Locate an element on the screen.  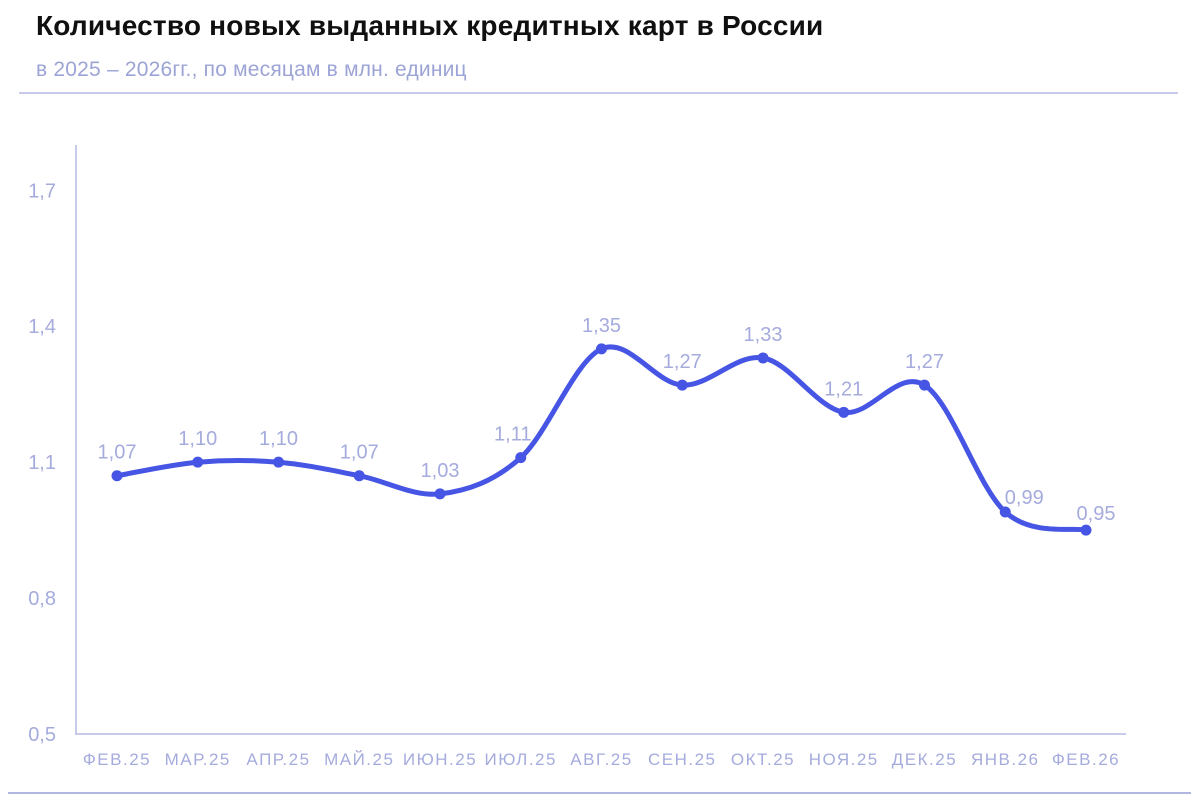
y-tick-label: 1,7 is located at coordinates (42, 191).